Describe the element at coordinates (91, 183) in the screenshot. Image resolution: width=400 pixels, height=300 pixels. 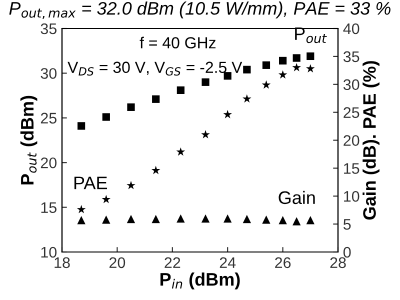
I see `series-label: PAE` at that location.